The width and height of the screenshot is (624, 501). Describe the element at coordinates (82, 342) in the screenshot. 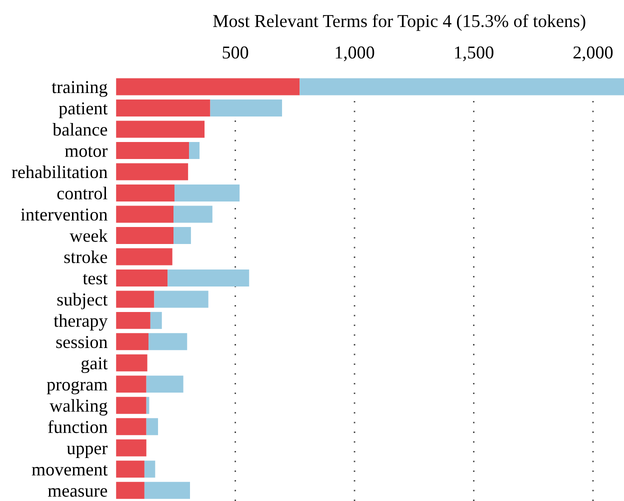

I see `y-tick-label: session` at that location.